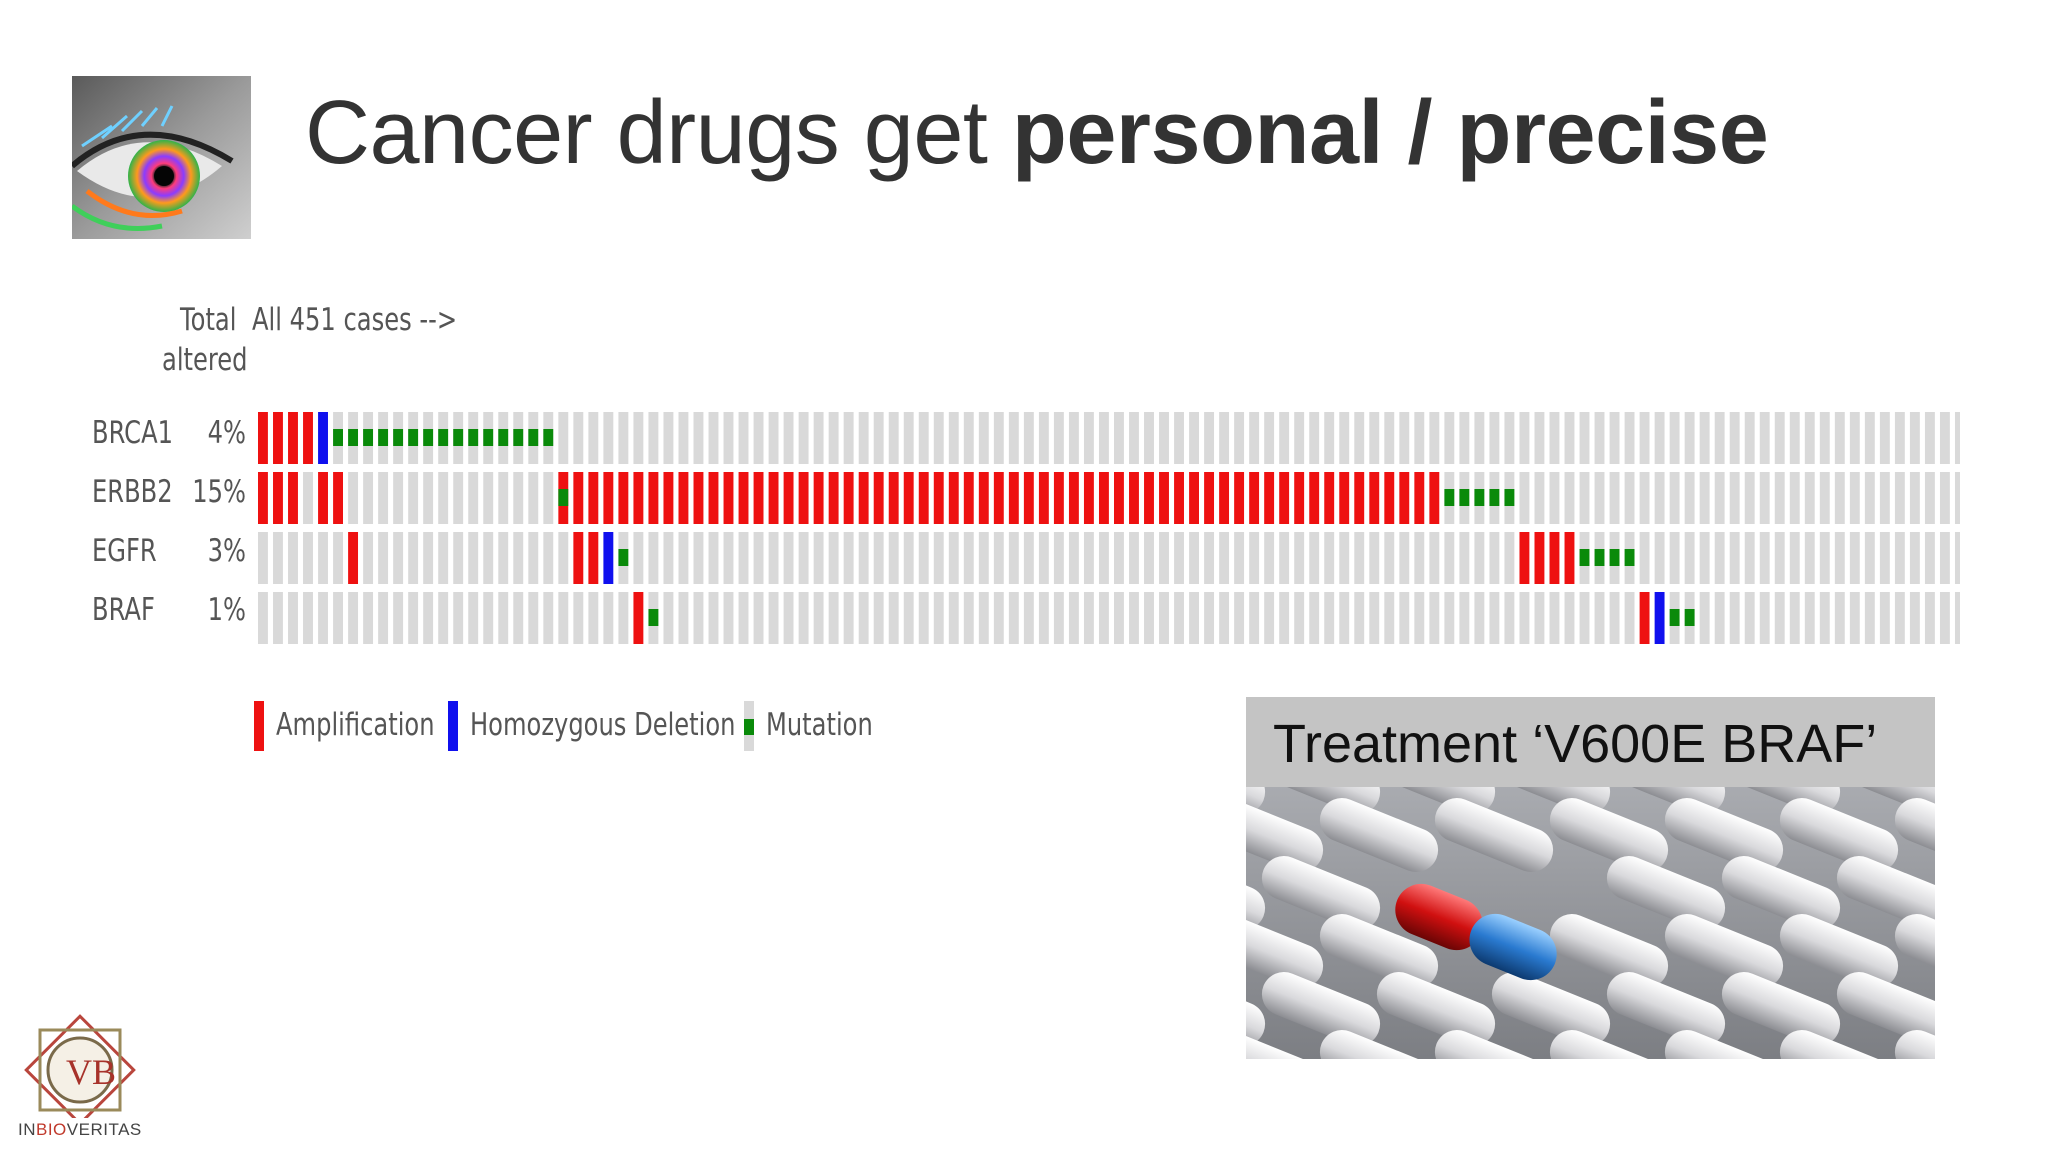 This screenshot has width=2048, height=1152. I want to click on track-egfr, so click(1109, 558).